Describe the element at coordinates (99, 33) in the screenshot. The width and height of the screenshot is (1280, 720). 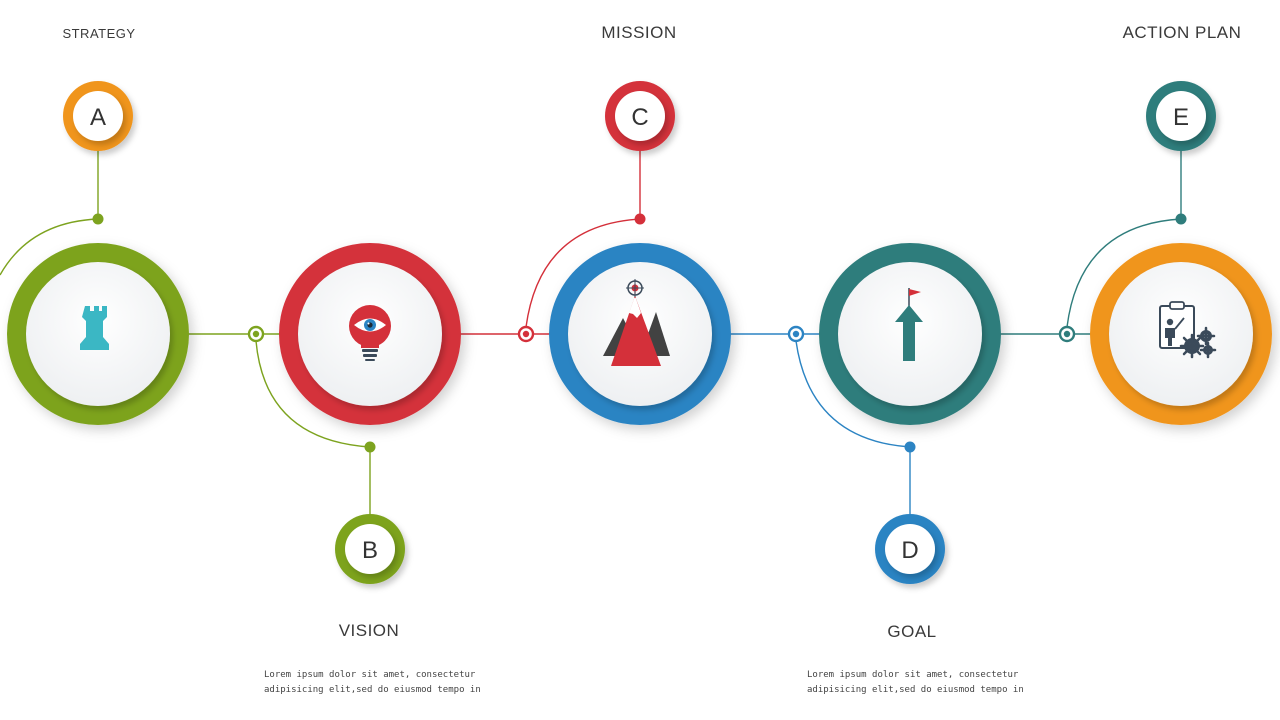
I see `step-title-strategy: STRATEGY` at that location.